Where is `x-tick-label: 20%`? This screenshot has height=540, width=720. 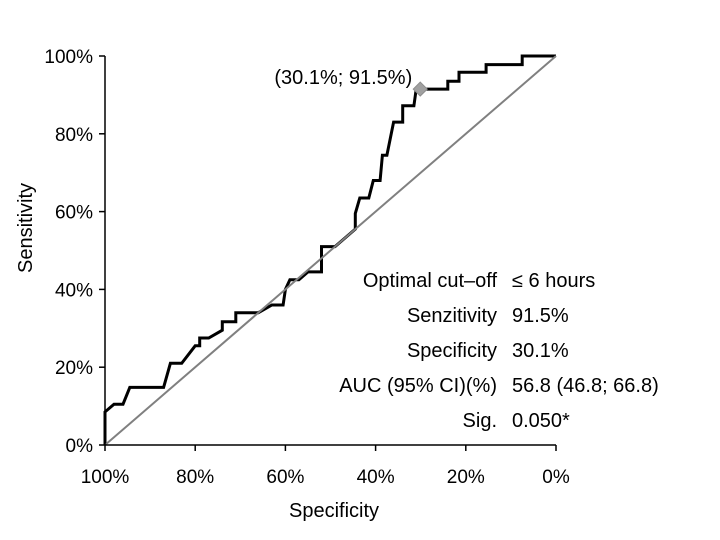 x-tick-label: 20% is located at coordinates (466, 477).